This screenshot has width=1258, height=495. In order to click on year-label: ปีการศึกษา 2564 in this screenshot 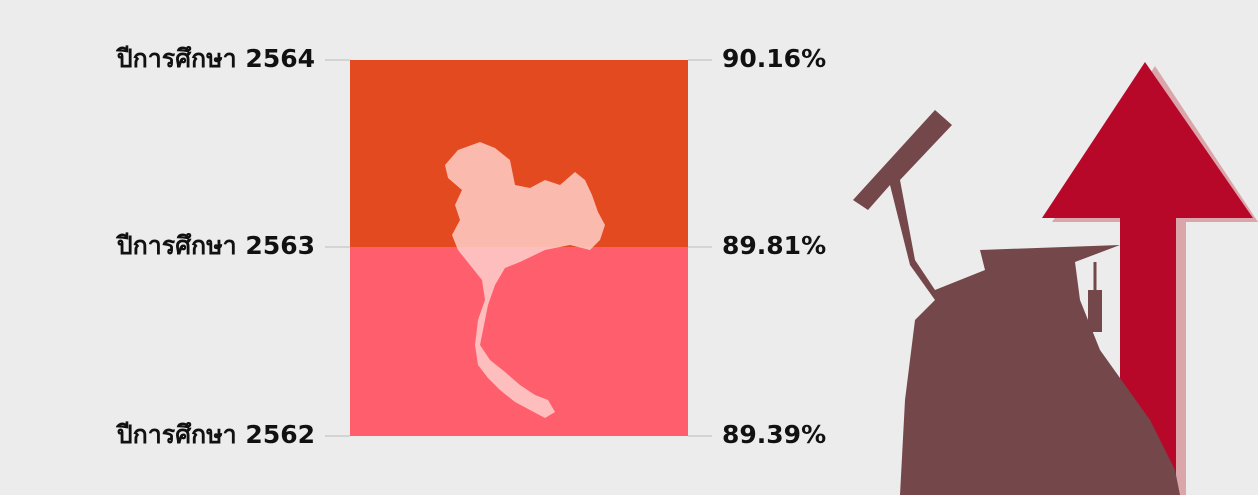, I will do `click(215, 58)`.